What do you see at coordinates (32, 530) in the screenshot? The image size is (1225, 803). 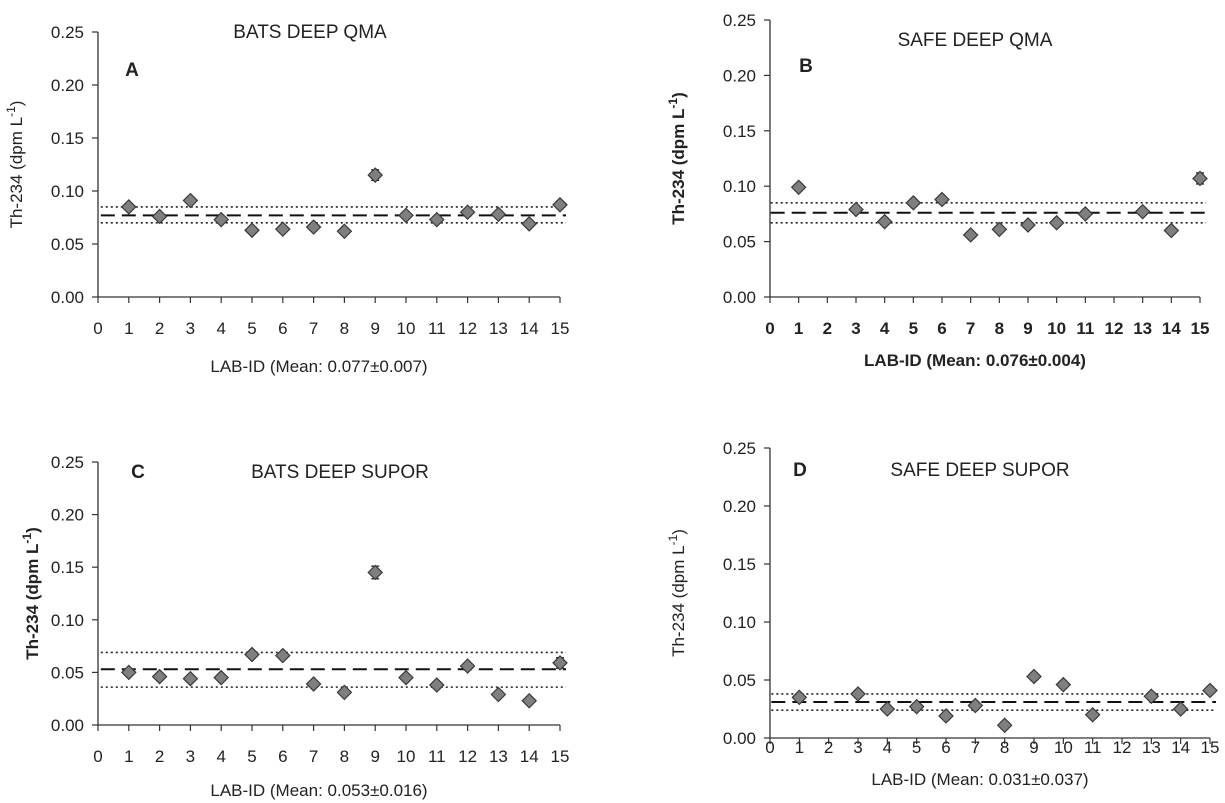 I see `y-axis-label-end: )` at bounding box center [32, 530].